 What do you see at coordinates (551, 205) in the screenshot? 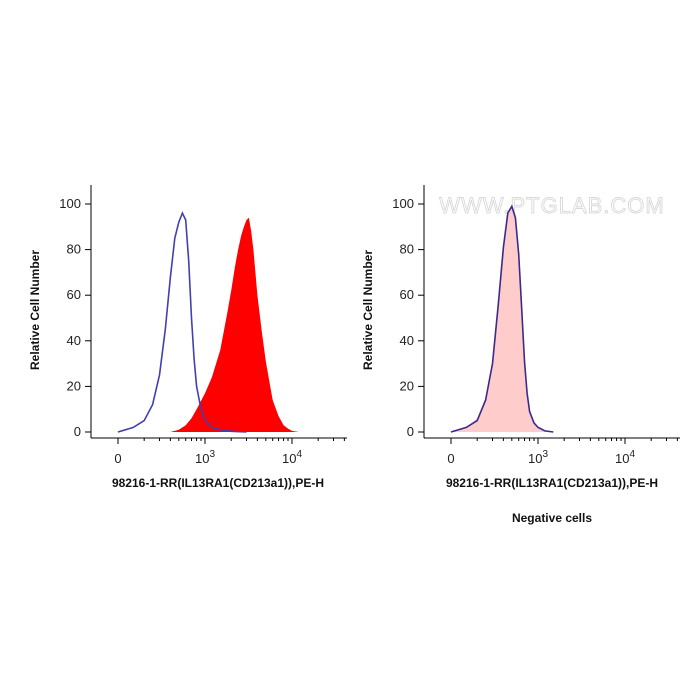
I see `watermark: WWW.PTGLAB.COM` at bounding box center [551, 205].